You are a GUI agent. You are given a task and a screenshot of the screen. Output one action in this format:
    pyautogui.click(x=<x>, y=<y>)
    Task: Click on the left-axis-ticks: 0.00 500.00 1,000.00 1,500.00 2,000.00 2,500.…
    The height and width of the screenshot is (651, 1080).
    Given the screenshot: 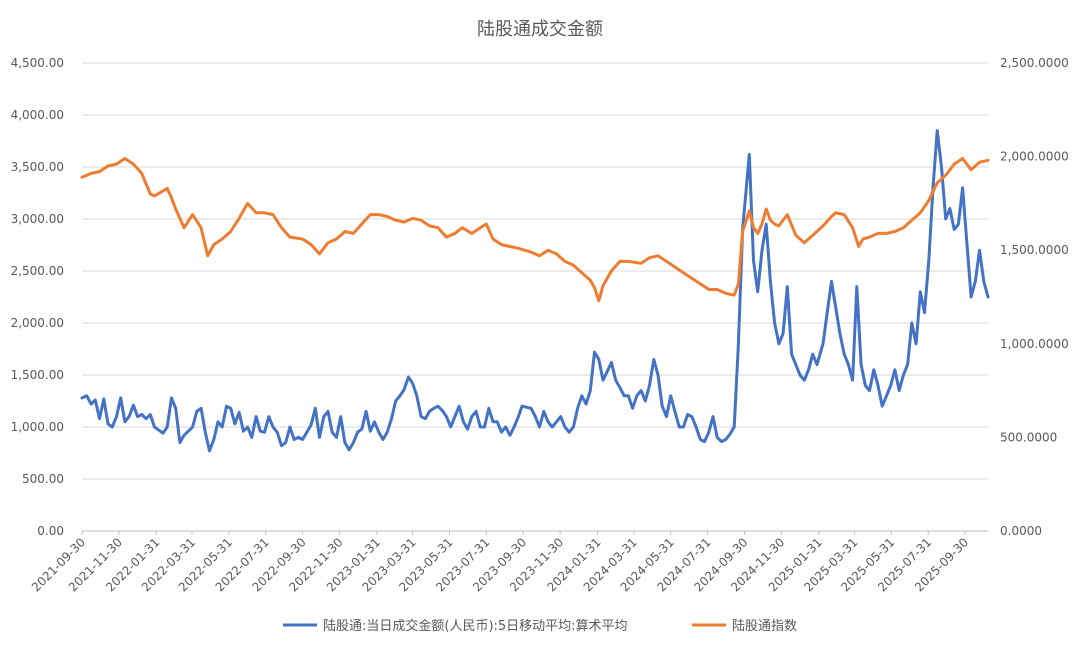 What is the action you would take?
    pyautogui.click(x=37, y=297)
    